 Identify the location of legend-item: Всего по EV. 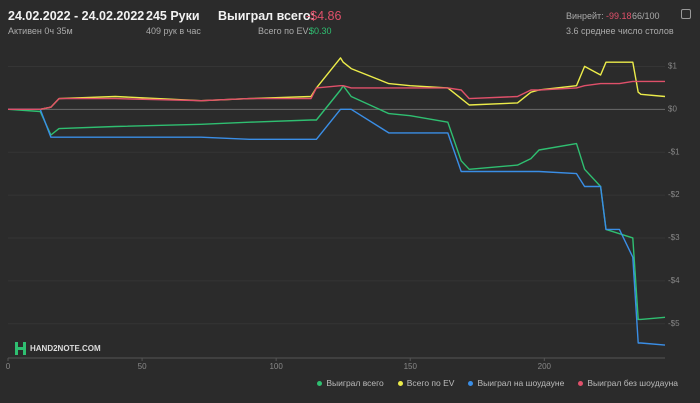
(426, 383).